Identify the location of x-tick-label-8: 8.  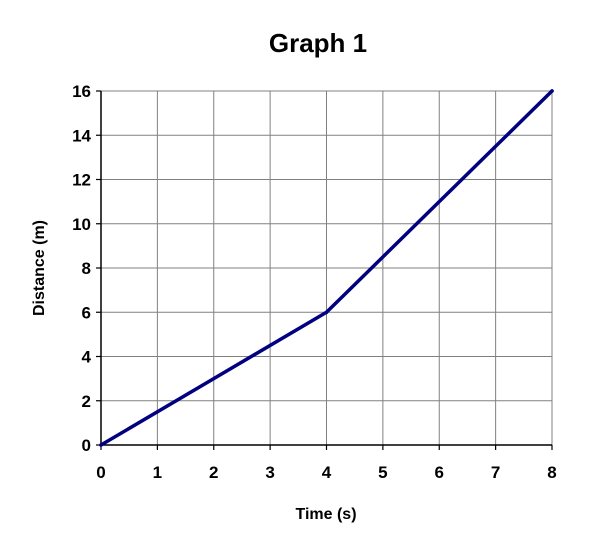
(551, 472).